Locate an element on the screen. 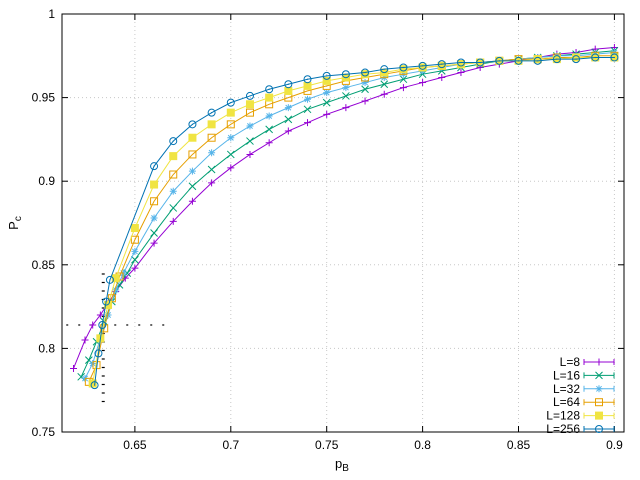  x-tick-label: 0.75 is located at coordinates (327, 445).